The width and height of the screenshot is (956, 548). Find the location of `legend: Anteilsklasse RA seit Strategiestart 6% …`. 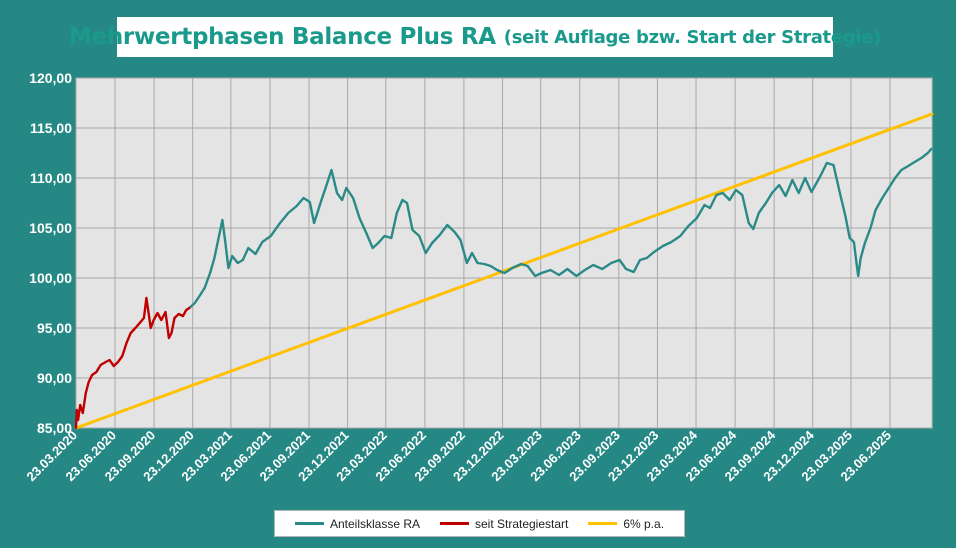

legend: Anteilsklasse RA seit Strategiestart 6% … is located at coordinates (479, 523).